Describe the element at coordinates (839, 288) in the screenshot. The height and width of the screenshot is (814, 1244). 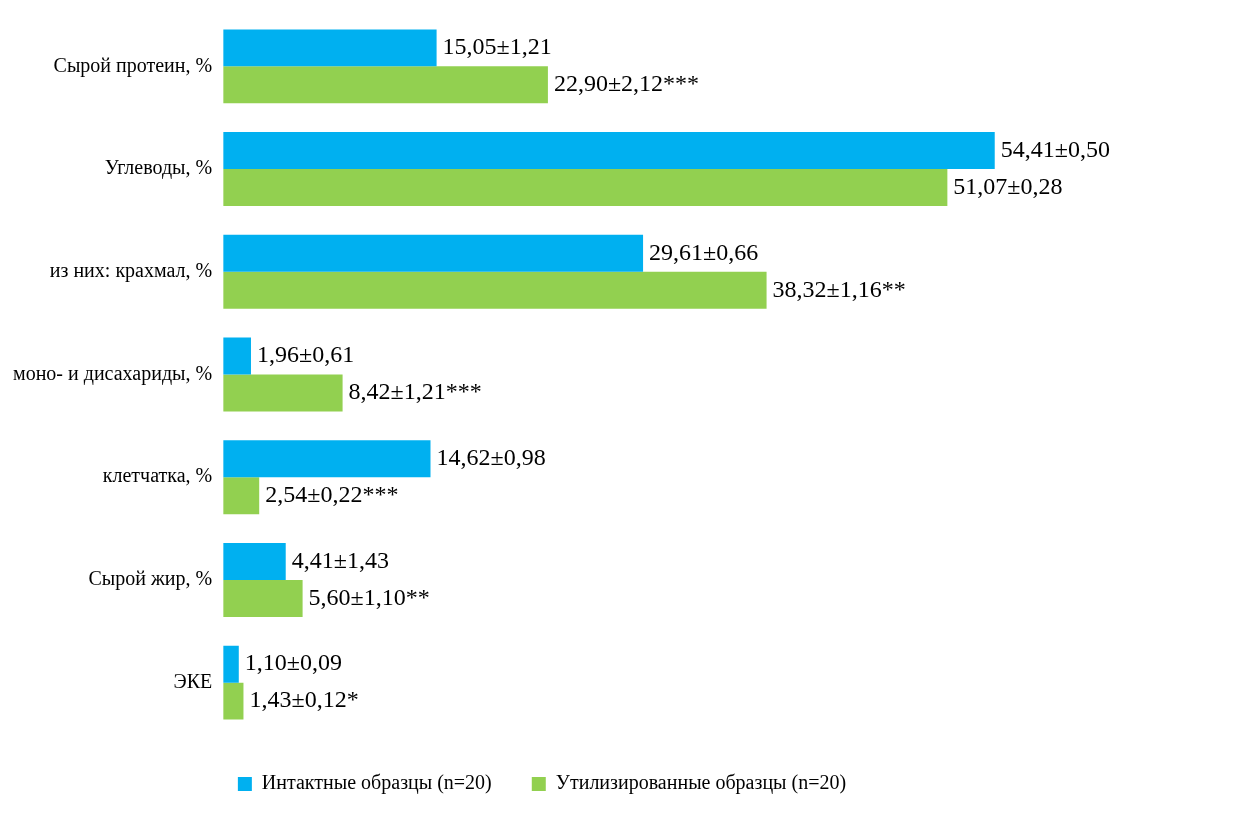
I see `data-label: 38,32±1,16**` at that location.